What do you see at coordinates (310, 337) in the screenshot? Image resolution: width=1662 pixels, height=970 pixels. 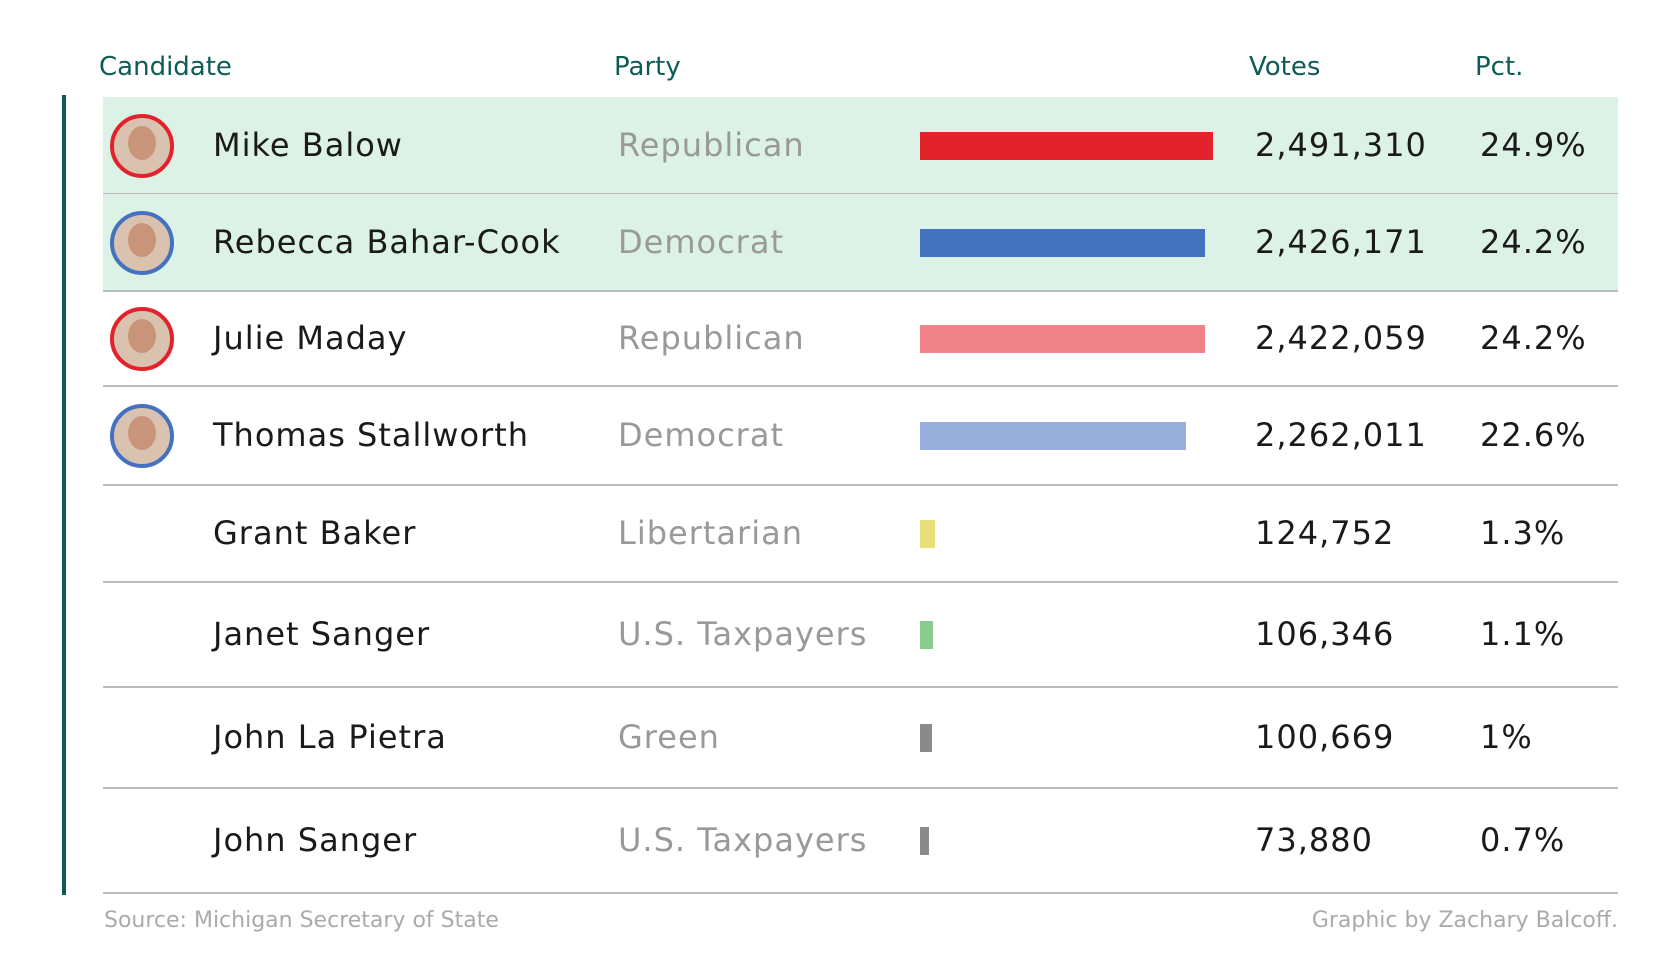 I see `candidate-name: Julie Maday` at bounding box center [310, 337].